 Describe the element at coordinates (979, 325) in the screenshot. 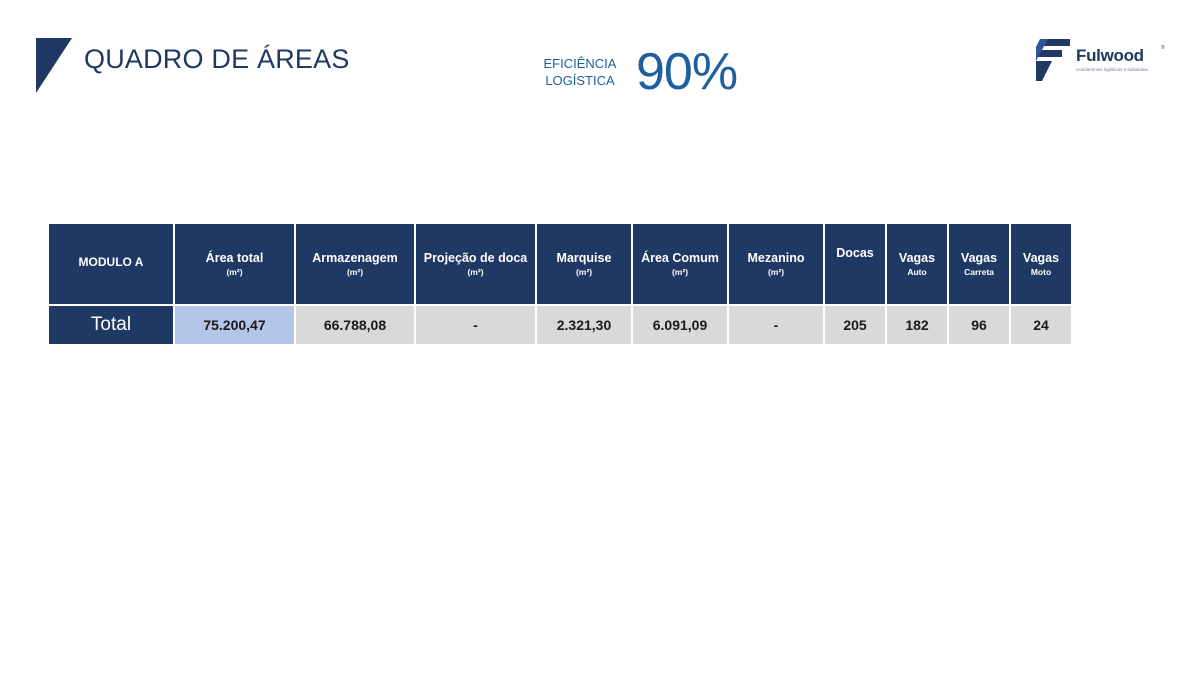

I see `cell-vagas-carreta: 96` at that location.